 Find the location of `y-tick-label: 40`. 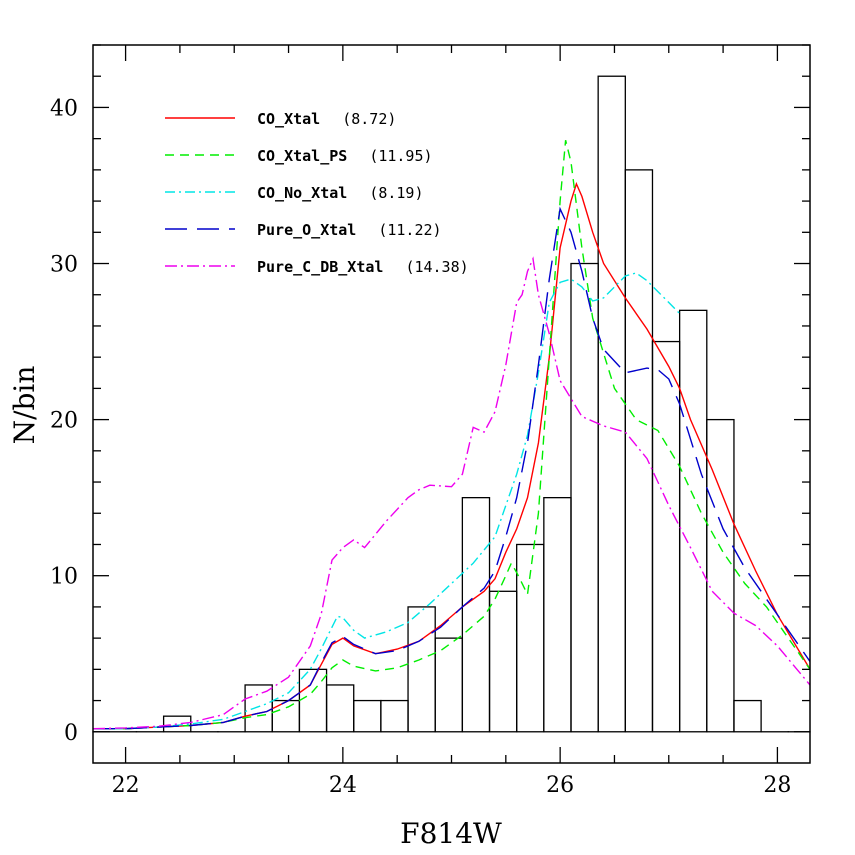

y-tick-label: 40 is located at coordinates (64, 108).